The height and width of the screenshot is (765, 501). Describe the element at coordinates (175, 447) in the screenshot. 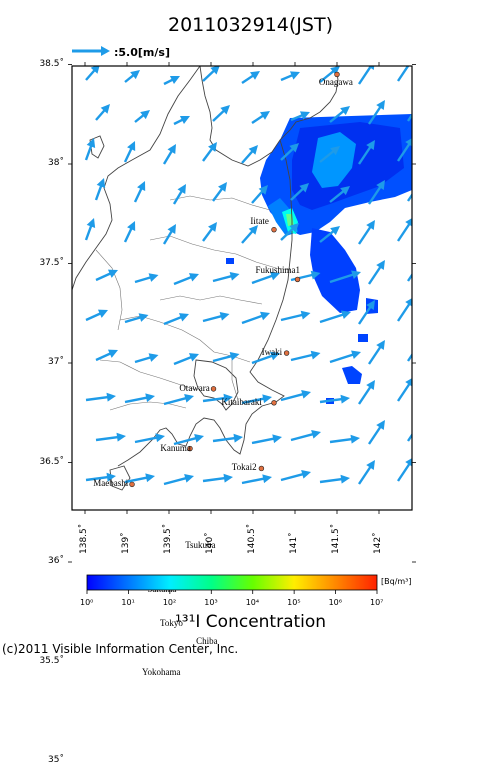

I see `city-label: Kanuma` at that location.